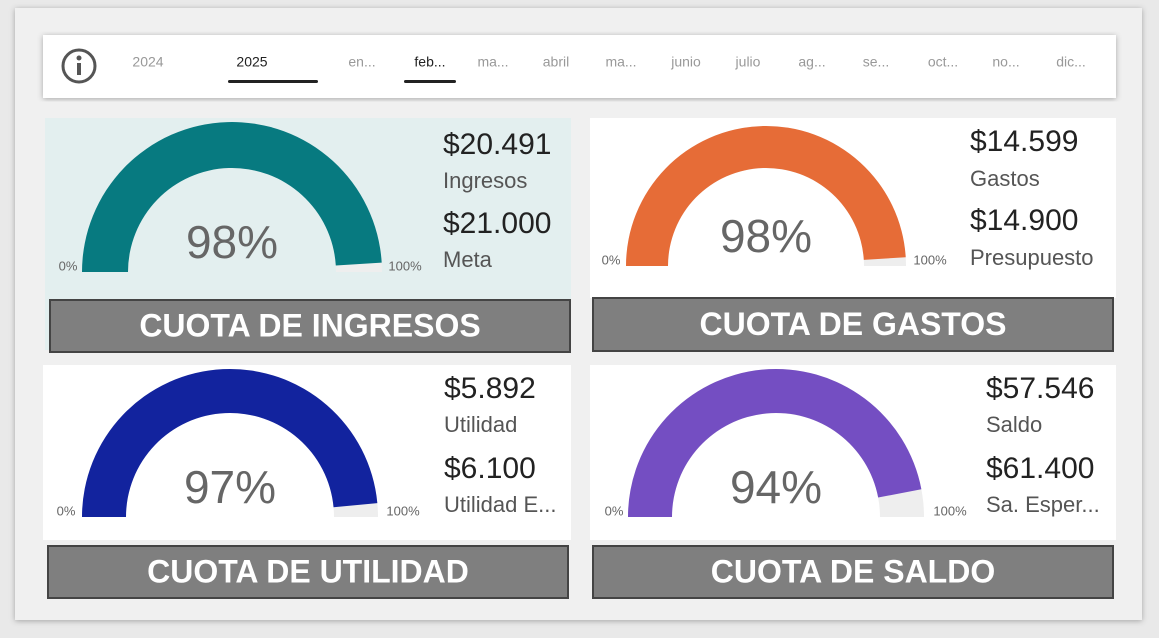 Image resolution: width=1159 pixels, height=638 pixels. Describe the element at coordinates (490, 468) in the screenshot. I see `kpi-value: $6.100` at that location.